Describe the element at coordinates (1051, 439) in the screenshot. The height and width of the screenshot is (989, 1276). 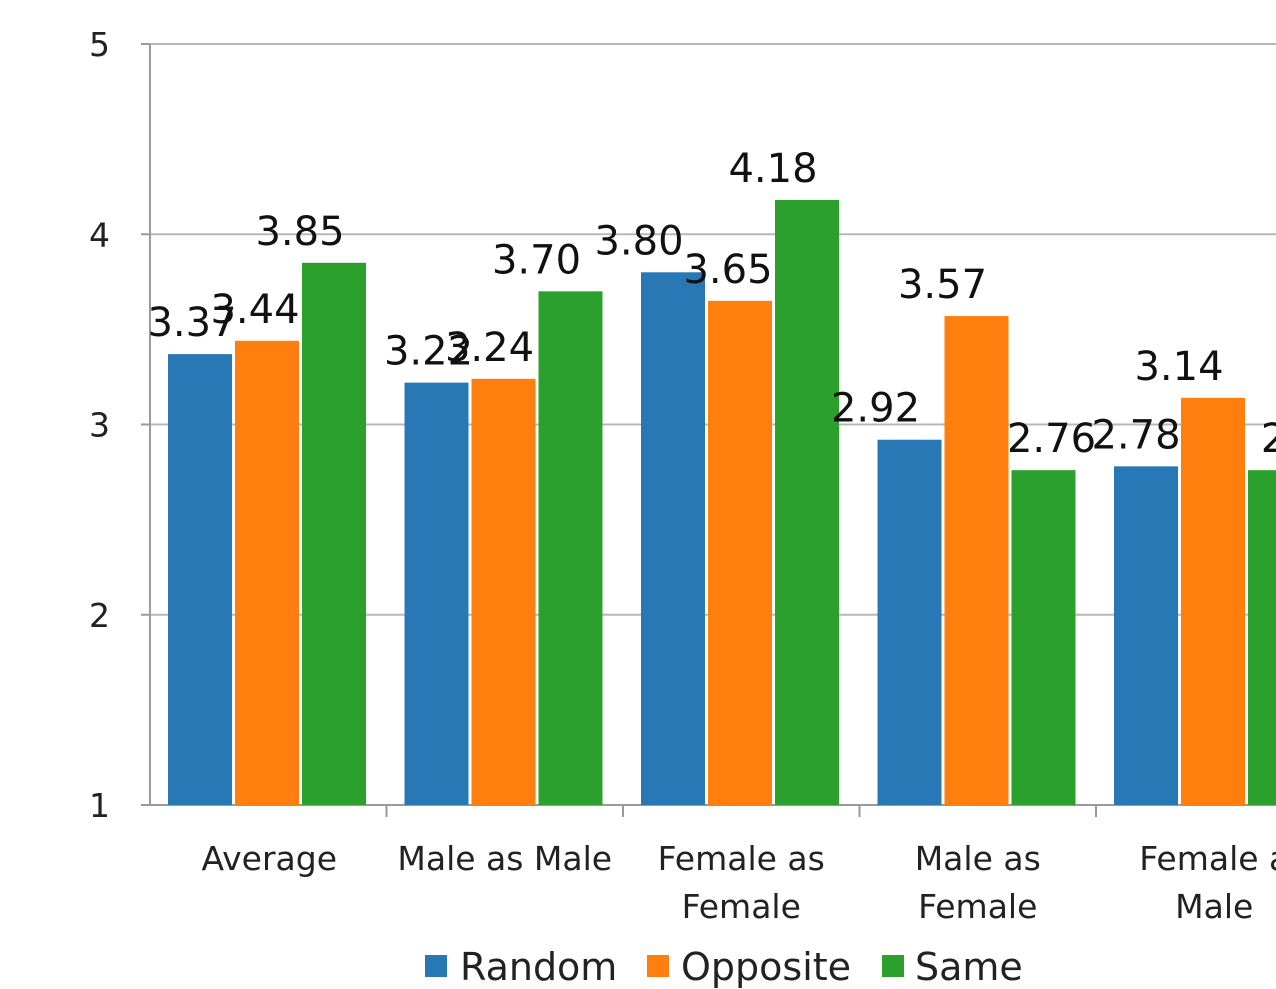
I see `data-label: 2.76` at that location.